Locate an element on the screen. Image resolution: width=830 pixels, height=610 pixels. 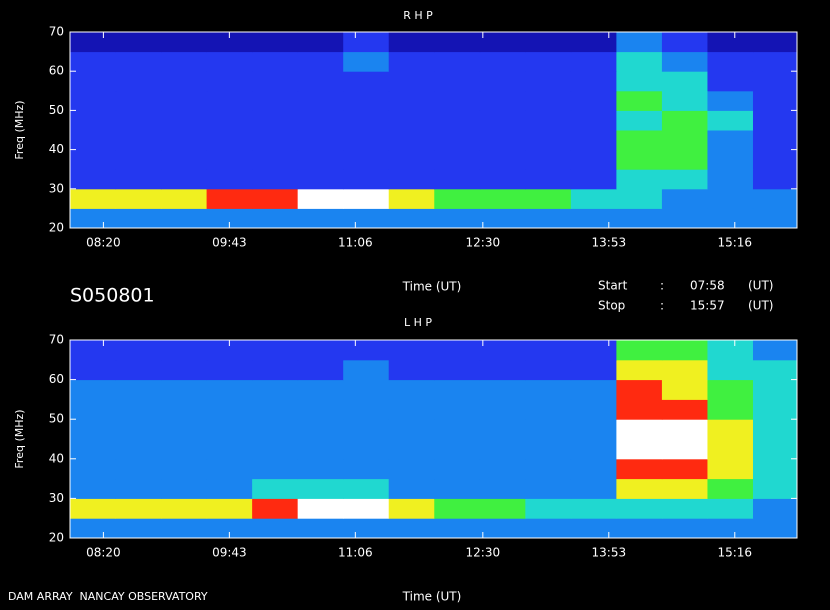
y-tick-label: 60 is located at coordinates (56, 71).